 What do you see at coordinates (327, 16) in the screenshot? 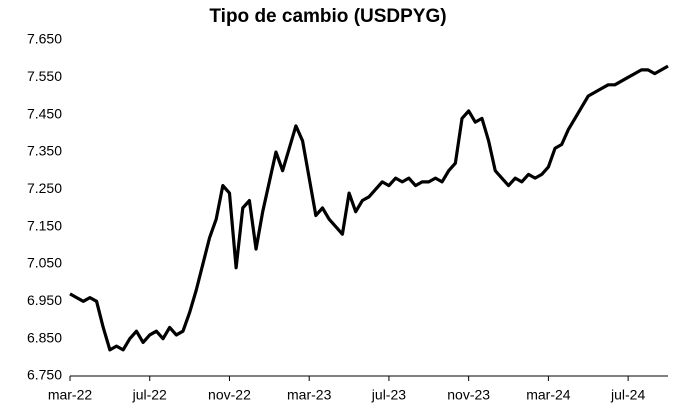
I see `chart-title: Tipo de cambio (USDPYG)` at bounding box center [327, 16].